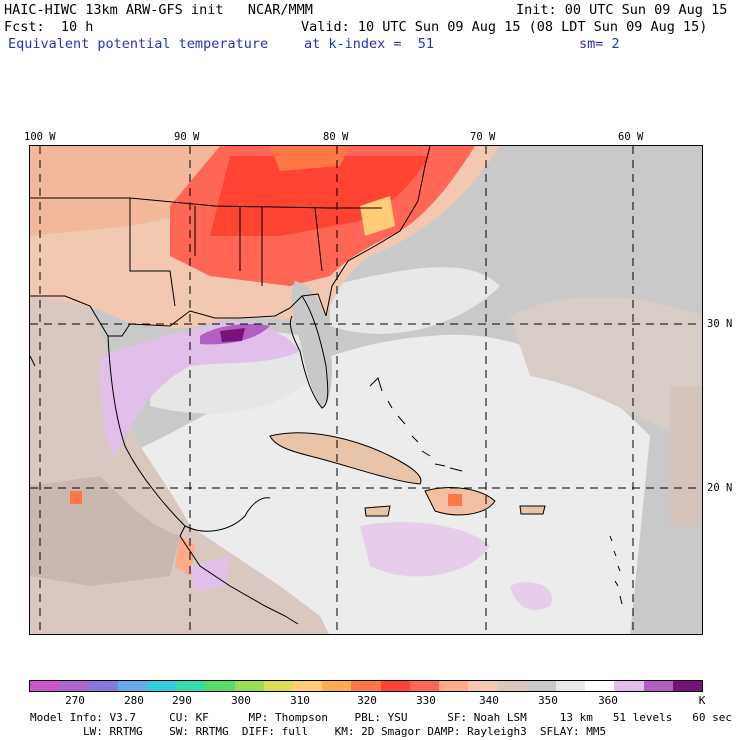 The height and width of the screenshot is (740, 740). I want to click on colorbar-label: 270, so click(75, 700).